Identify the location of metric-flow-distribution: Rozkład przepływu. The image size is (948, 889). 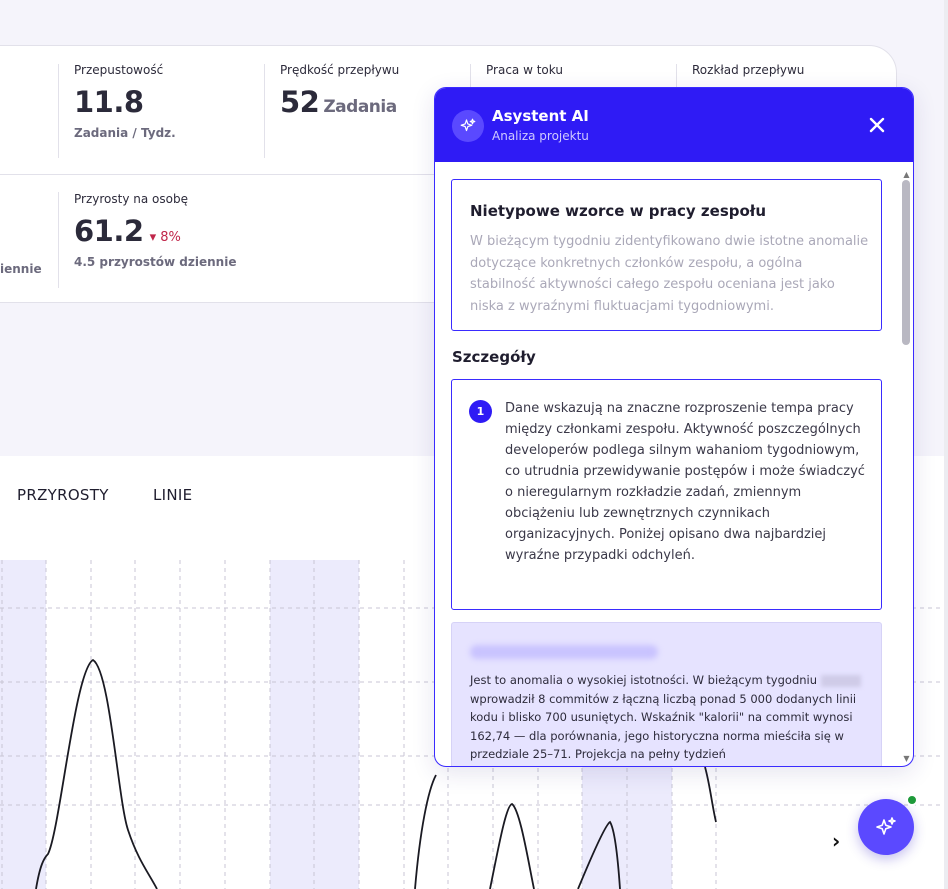
(748, 70).